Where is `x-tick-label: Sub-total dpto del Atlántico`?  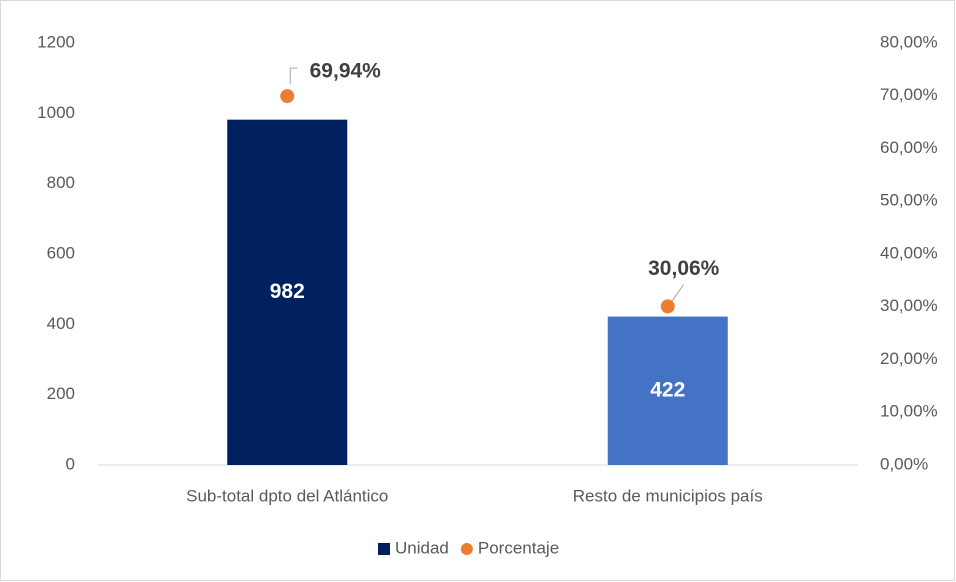
x-tick-label: Sub-total dpto del Atlántico is located at coordinates (287, 495).